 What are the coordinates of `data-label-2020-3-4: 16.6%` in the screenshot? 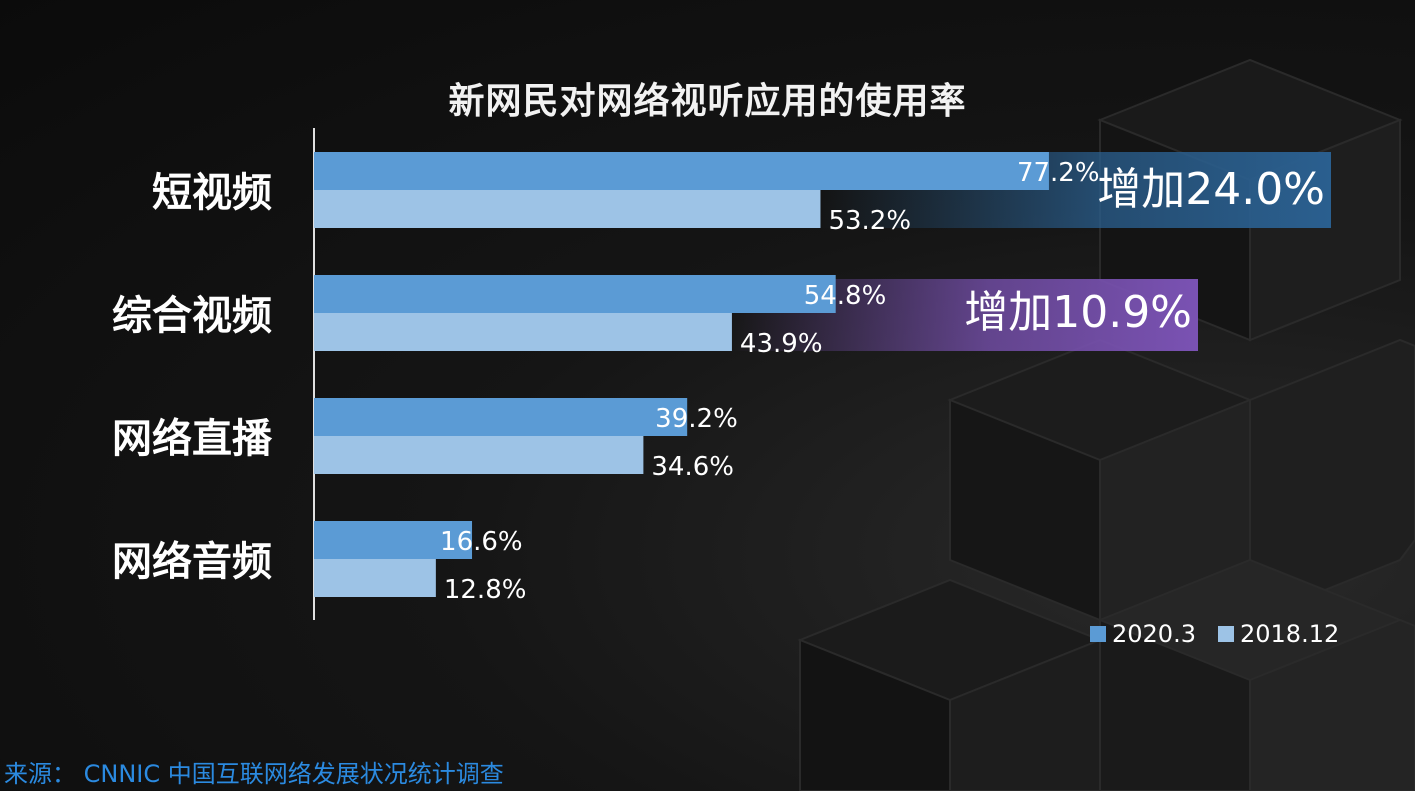 It's located at (481, 542).